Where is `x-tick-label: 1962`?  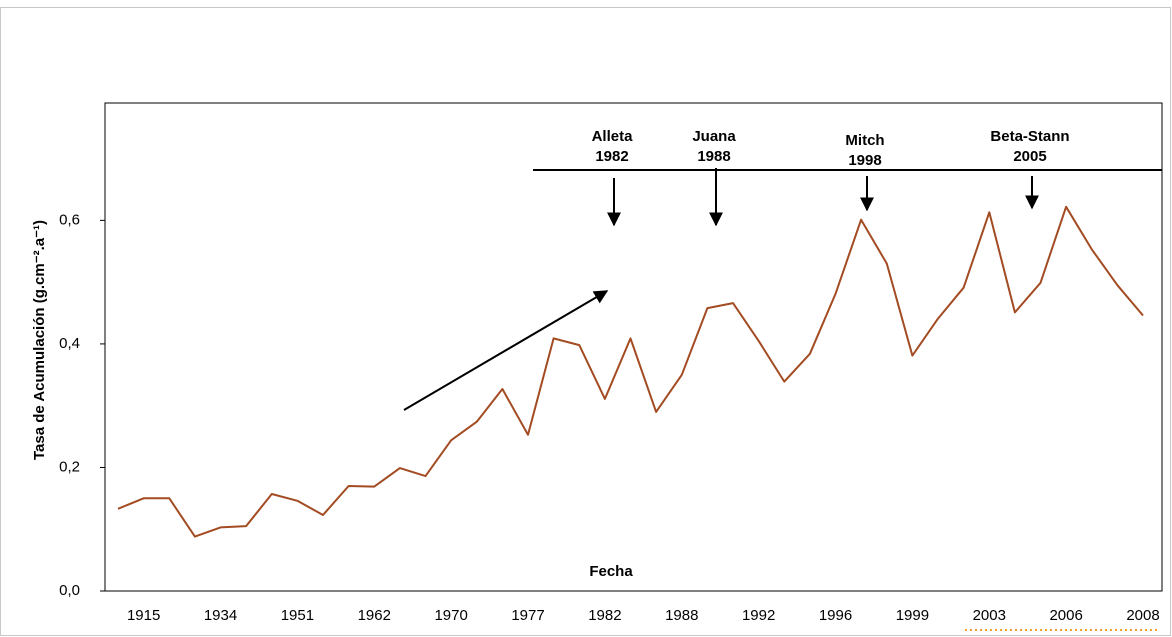
x-tick-label: 1962 is located at coordinates (374, 615).